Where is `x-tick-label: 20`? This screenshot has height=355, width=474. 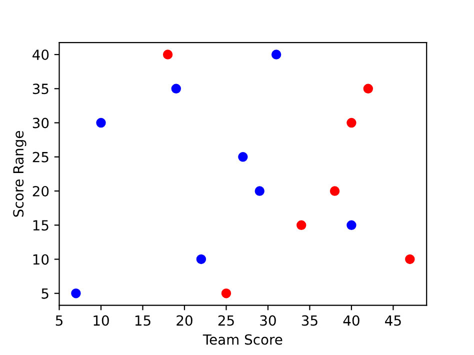
x-tick-label: 20 is located at coordinates (184, 320).